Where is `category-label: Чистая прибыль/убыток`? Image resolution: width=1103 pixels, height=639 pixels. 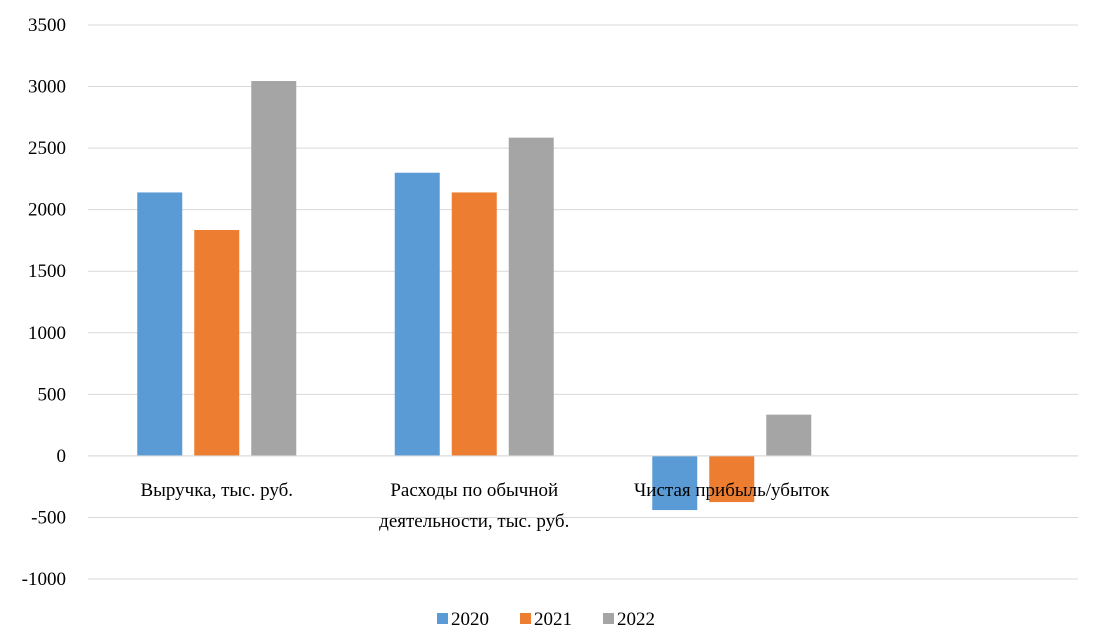 category-label: Чистая прибыль/убыток is located at coordinates (732, 490).